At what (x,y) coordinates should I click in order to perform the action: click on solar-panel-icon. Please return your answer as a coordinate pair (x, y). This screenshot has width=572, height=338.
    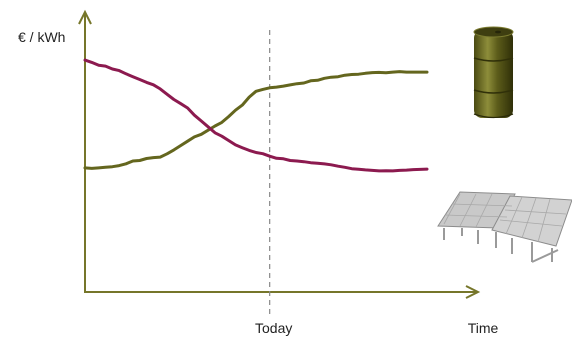
    Looking at the image, I should click on (504, 227).